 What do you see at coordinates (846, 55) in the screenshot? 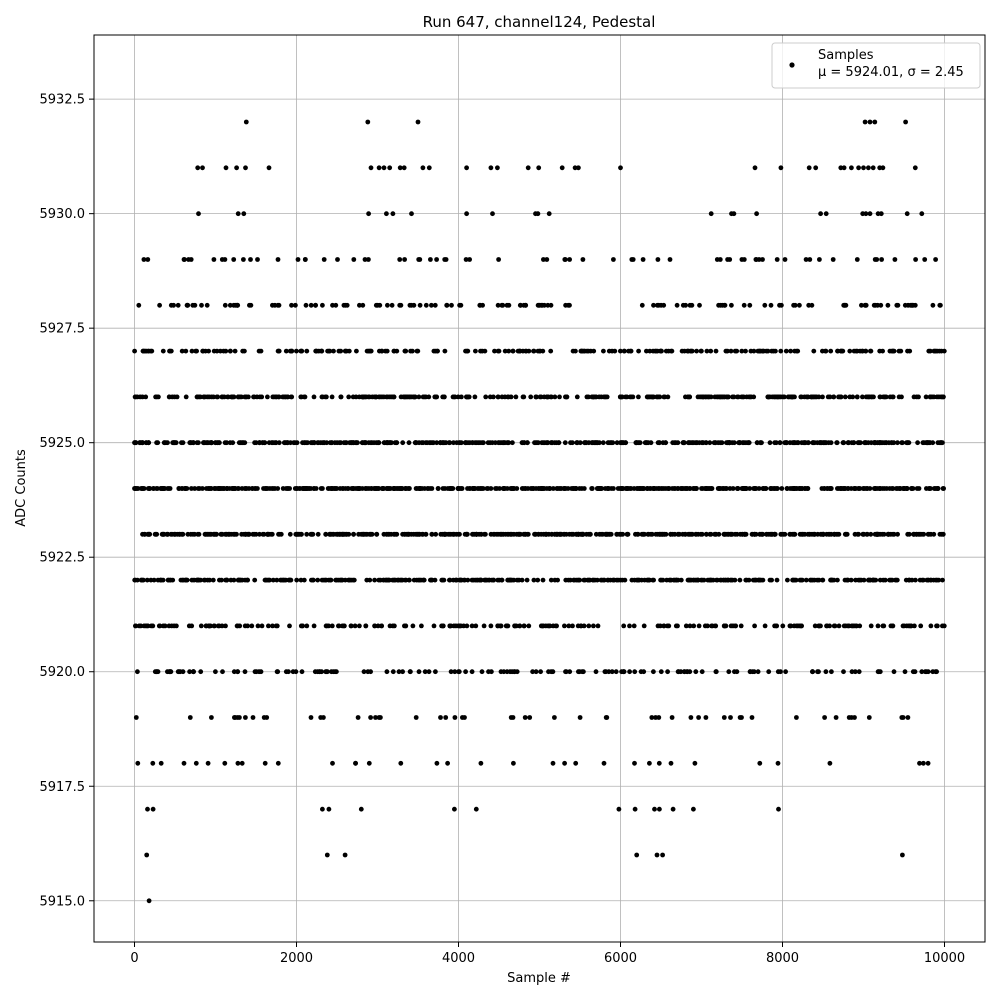
I see `legend-series-label: Samples` at bounding box center [846, 55].